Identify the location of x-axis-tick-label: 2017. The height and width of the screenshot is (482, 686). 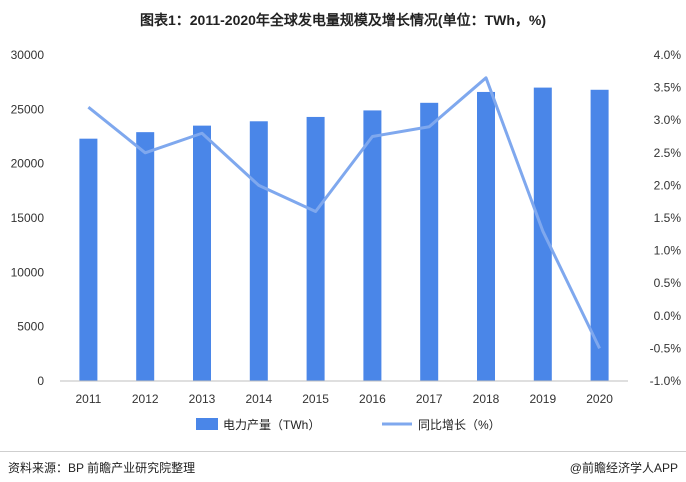
(429, 399).